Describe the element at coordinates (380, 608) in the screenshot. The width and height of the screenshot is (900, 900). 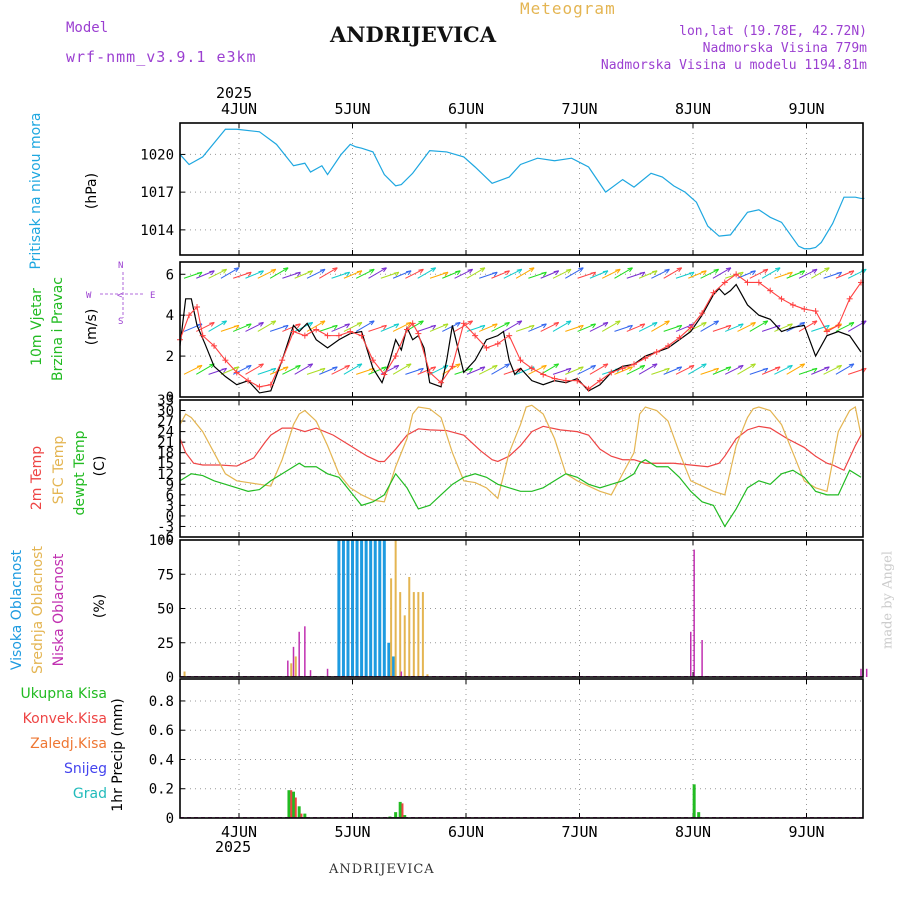
I see `cloud-high-bar` at that location.